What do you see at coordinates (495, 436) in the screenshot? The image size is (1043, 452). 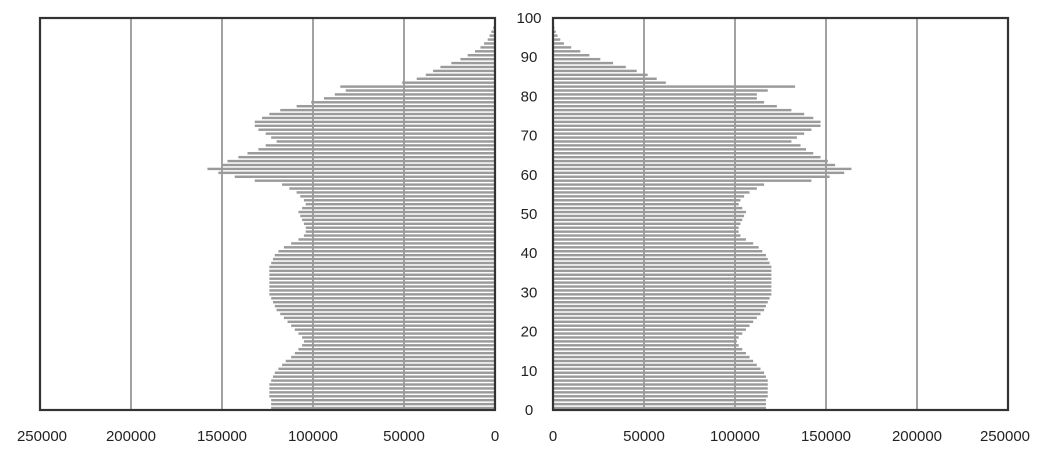 I see `left-x-tick-label: 0` at bounding box center [495, 436].